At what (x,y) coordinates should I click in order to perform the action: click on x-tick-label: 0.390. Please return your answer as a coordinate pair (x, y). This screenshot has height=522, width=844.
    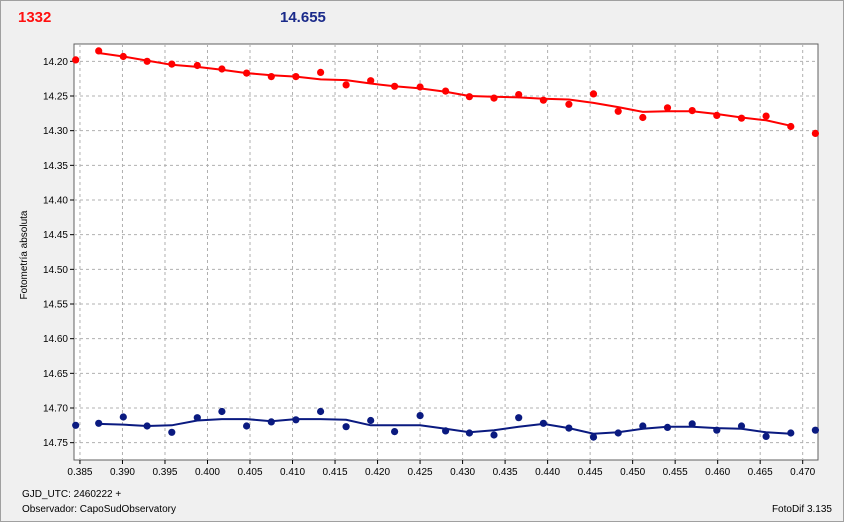
    Looking at the image, I should click on (122, 472).